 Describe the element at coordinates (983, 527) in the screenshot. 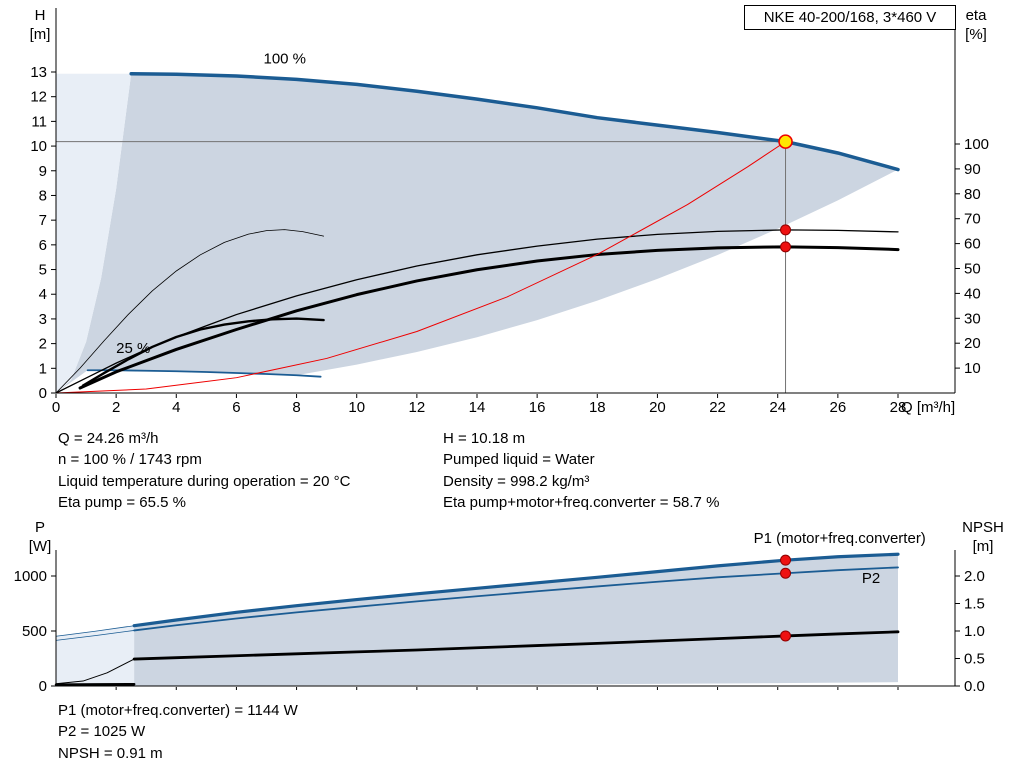

I see `npsh-axis-title-symbol: NPSH` at that location.